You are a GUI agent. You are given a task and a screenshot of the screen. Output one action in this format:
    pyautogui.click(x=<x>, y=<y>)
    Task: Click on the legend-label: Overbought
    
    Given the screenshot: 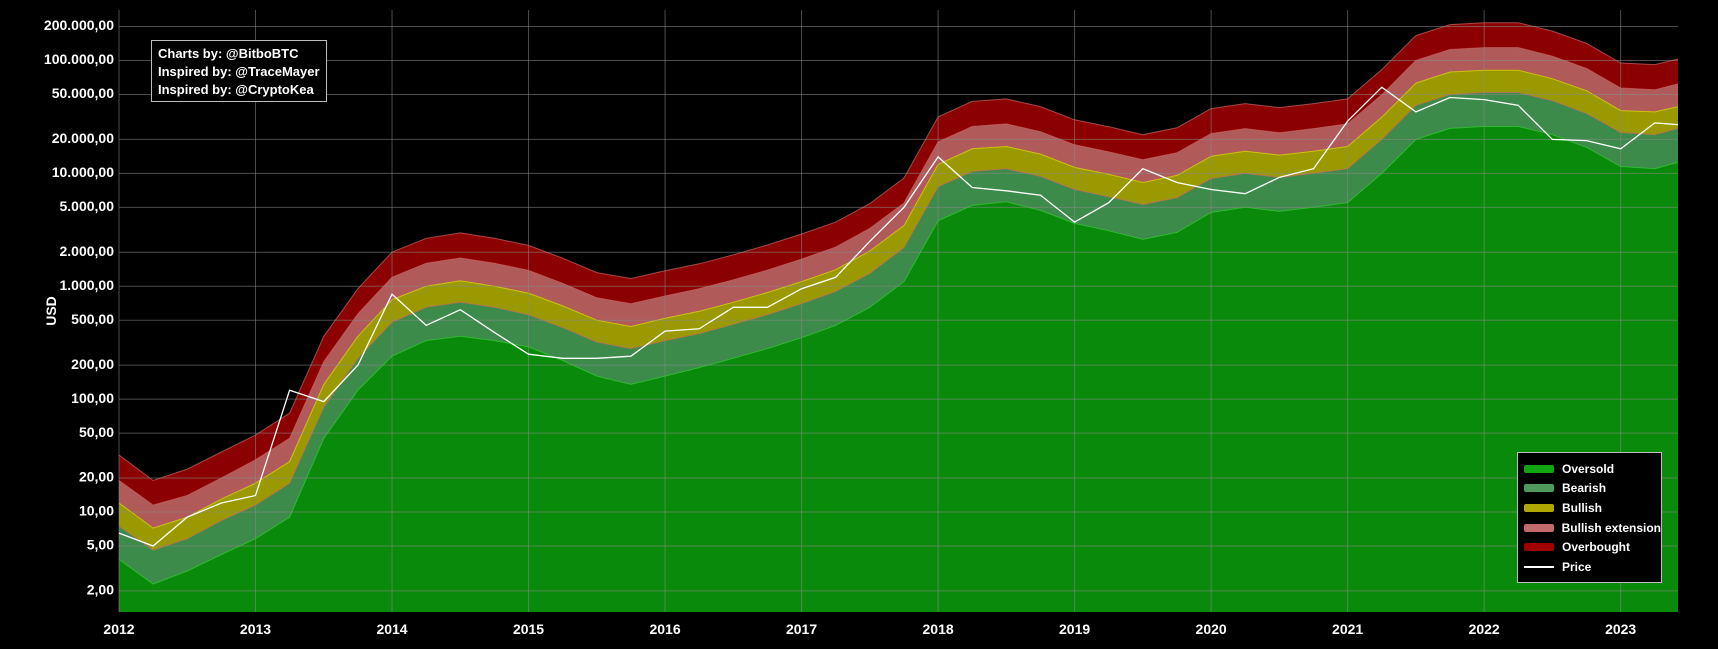 What is the action you would take?
    pyautogui.click(x=1596, y=547)
    